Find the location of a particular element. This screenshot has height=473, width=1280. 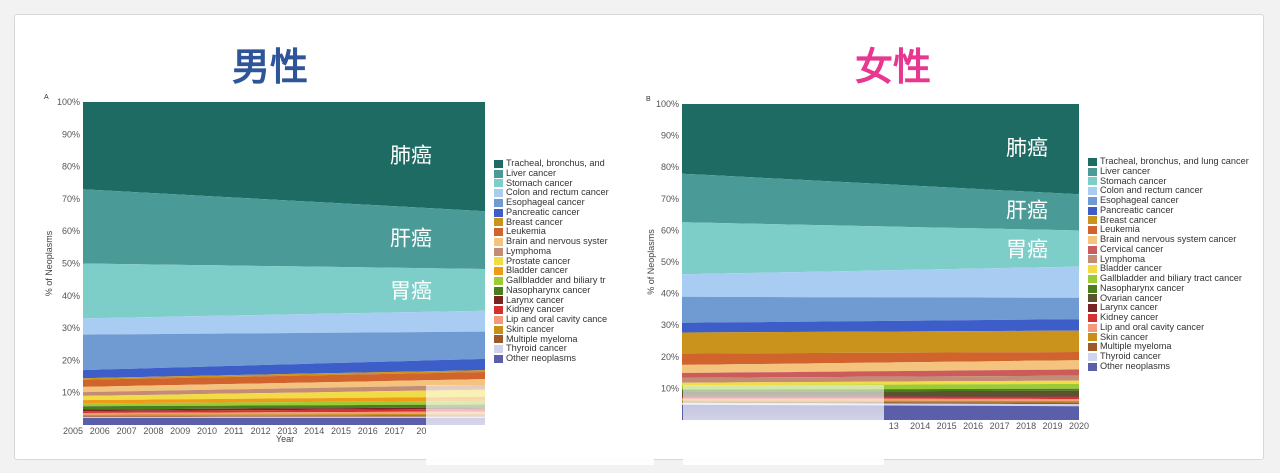

x-tick-label: 2006 is located at coordinates (100, 431).